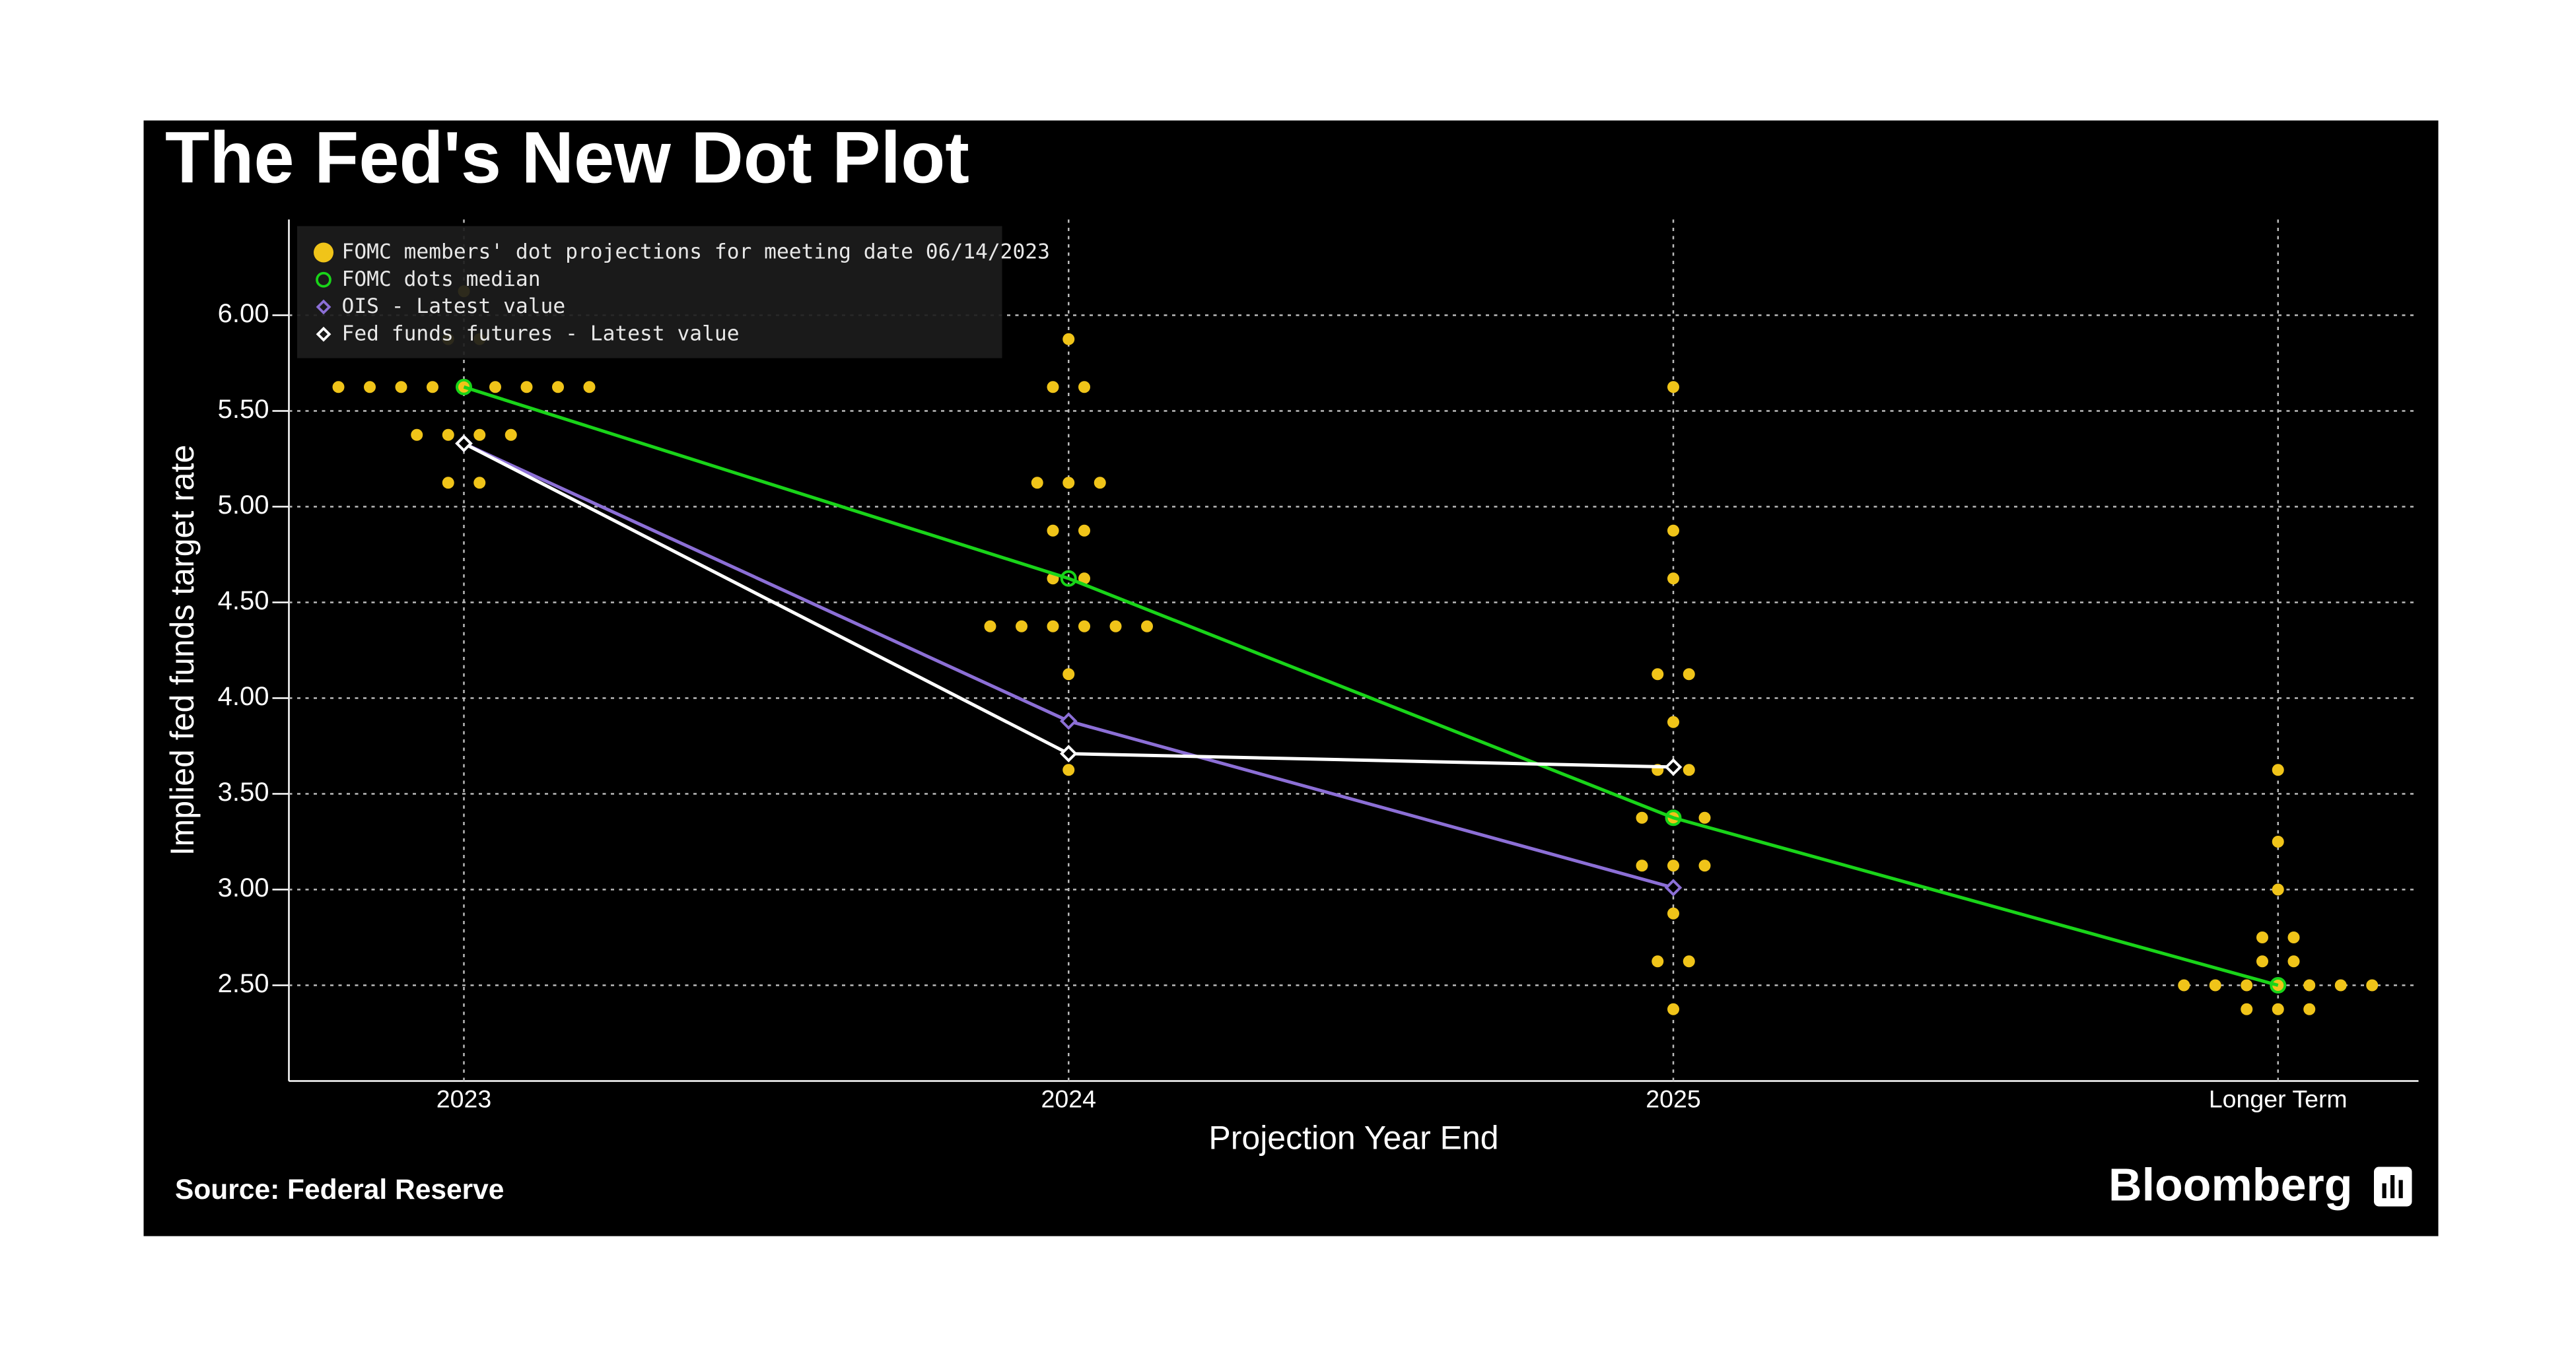  Describe the element at coordinates (244, 887) in the screenshot. I see `y-tick-label: 3.00` at that location.